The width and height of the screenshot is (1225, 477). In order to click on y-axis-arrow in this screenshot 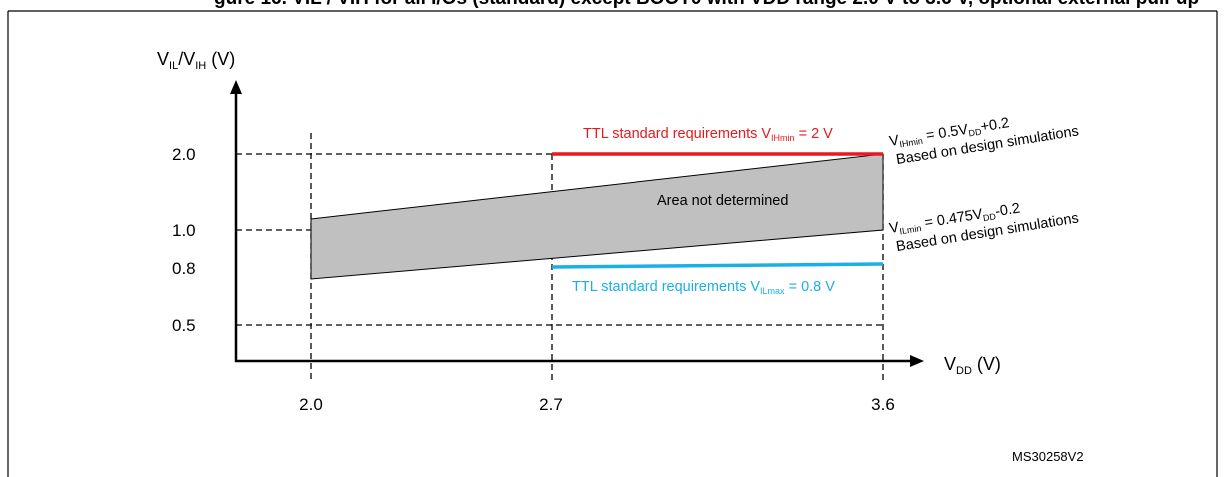, I will do `click(236, 87)`.